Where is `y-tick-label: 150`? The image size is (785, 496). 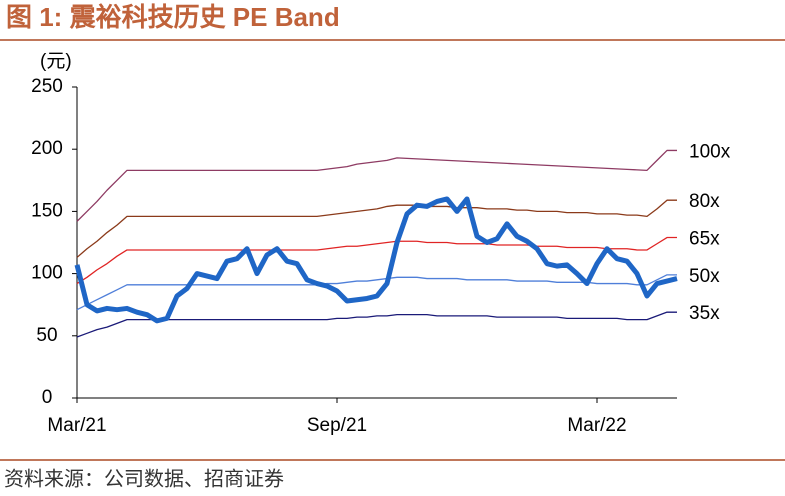 y-tick-label: 150 is located at coordinates (47, 210).